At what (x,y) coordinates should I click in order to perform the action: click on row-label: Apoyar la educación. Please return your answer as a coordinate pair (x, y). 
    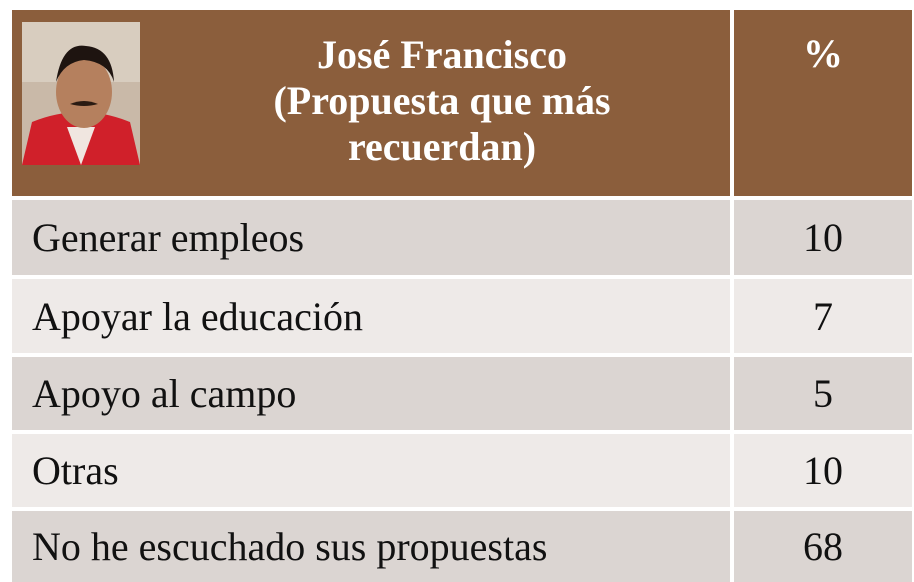
    Looking at the image, I should click on (371, 316).